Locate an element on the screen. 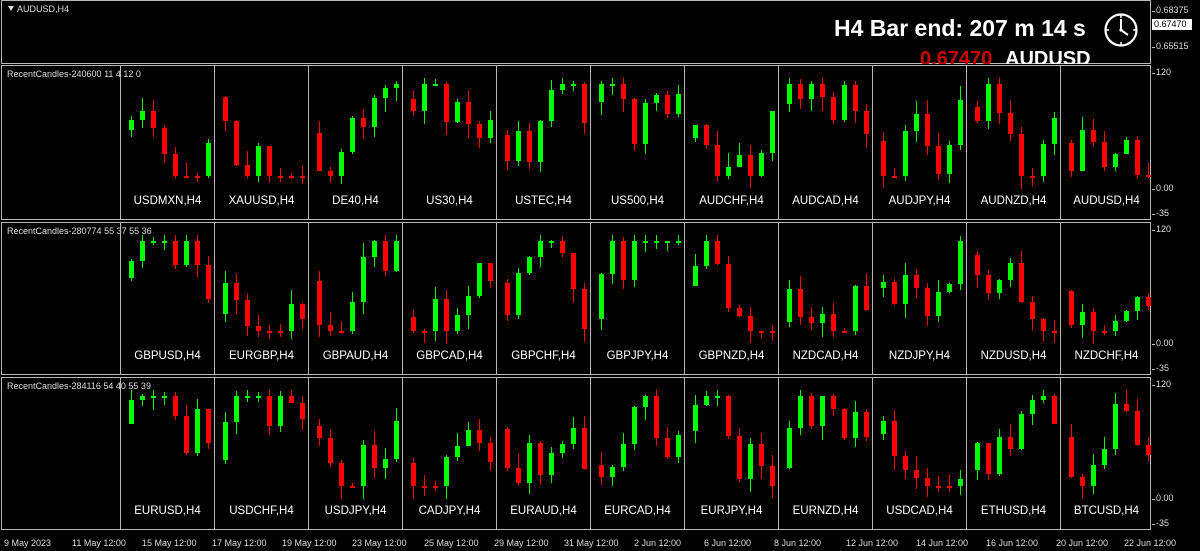  mini-chart-de40: DE40,H4 is located at coordinates (355, 142).